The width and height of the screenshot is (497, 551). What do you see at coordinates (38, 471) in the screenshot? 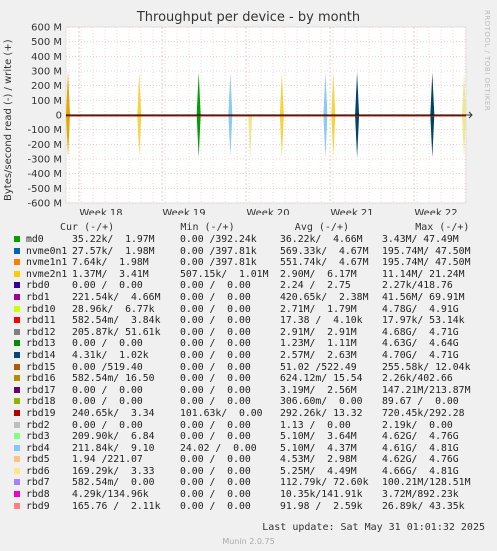
I see `device-name: rbd6` at bounding box center [38, 471].